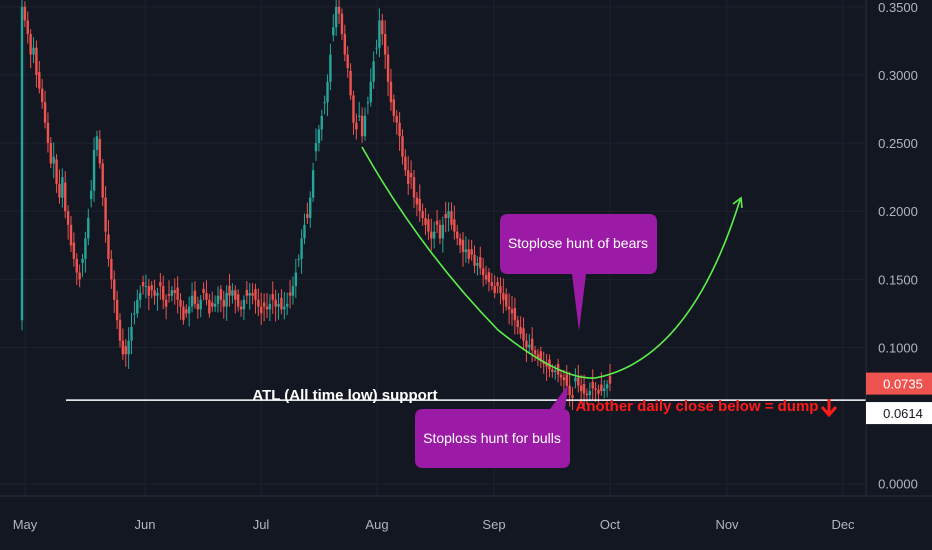 The width and height of the screenshot is (932, 550). What do you see at coordinates (898, 484) in the screenshot?
I see `y-tick-label: 0.0000` at bounding box center [898, 484].